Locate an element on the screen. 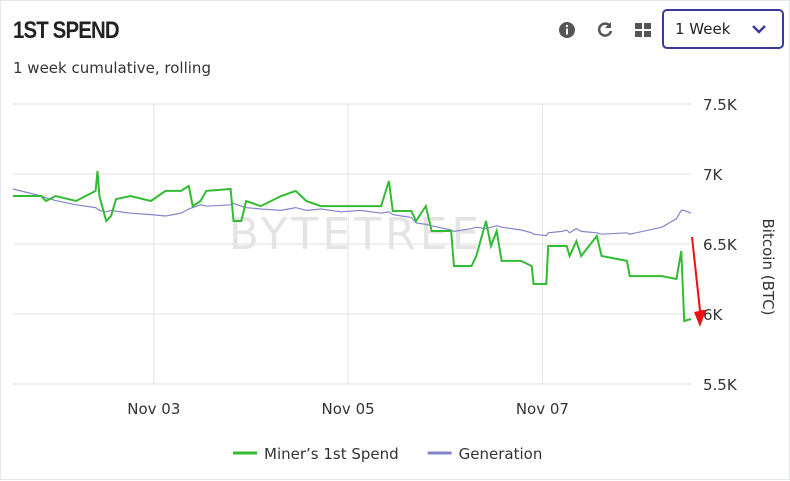  legend-label: Miner’s 1st Spend is located at coordinates (331, 454).